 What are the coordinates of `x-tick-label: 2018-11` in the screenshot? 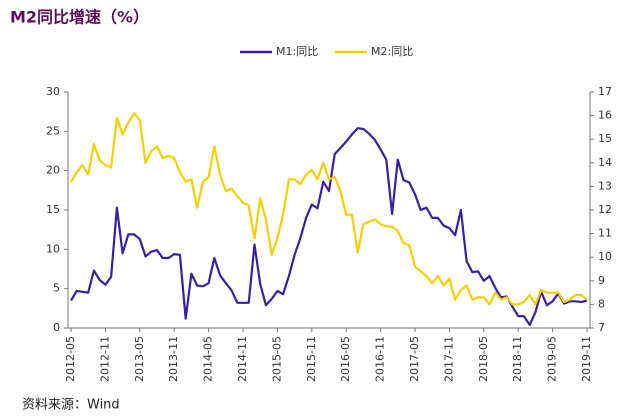 It's located at (517, 359).